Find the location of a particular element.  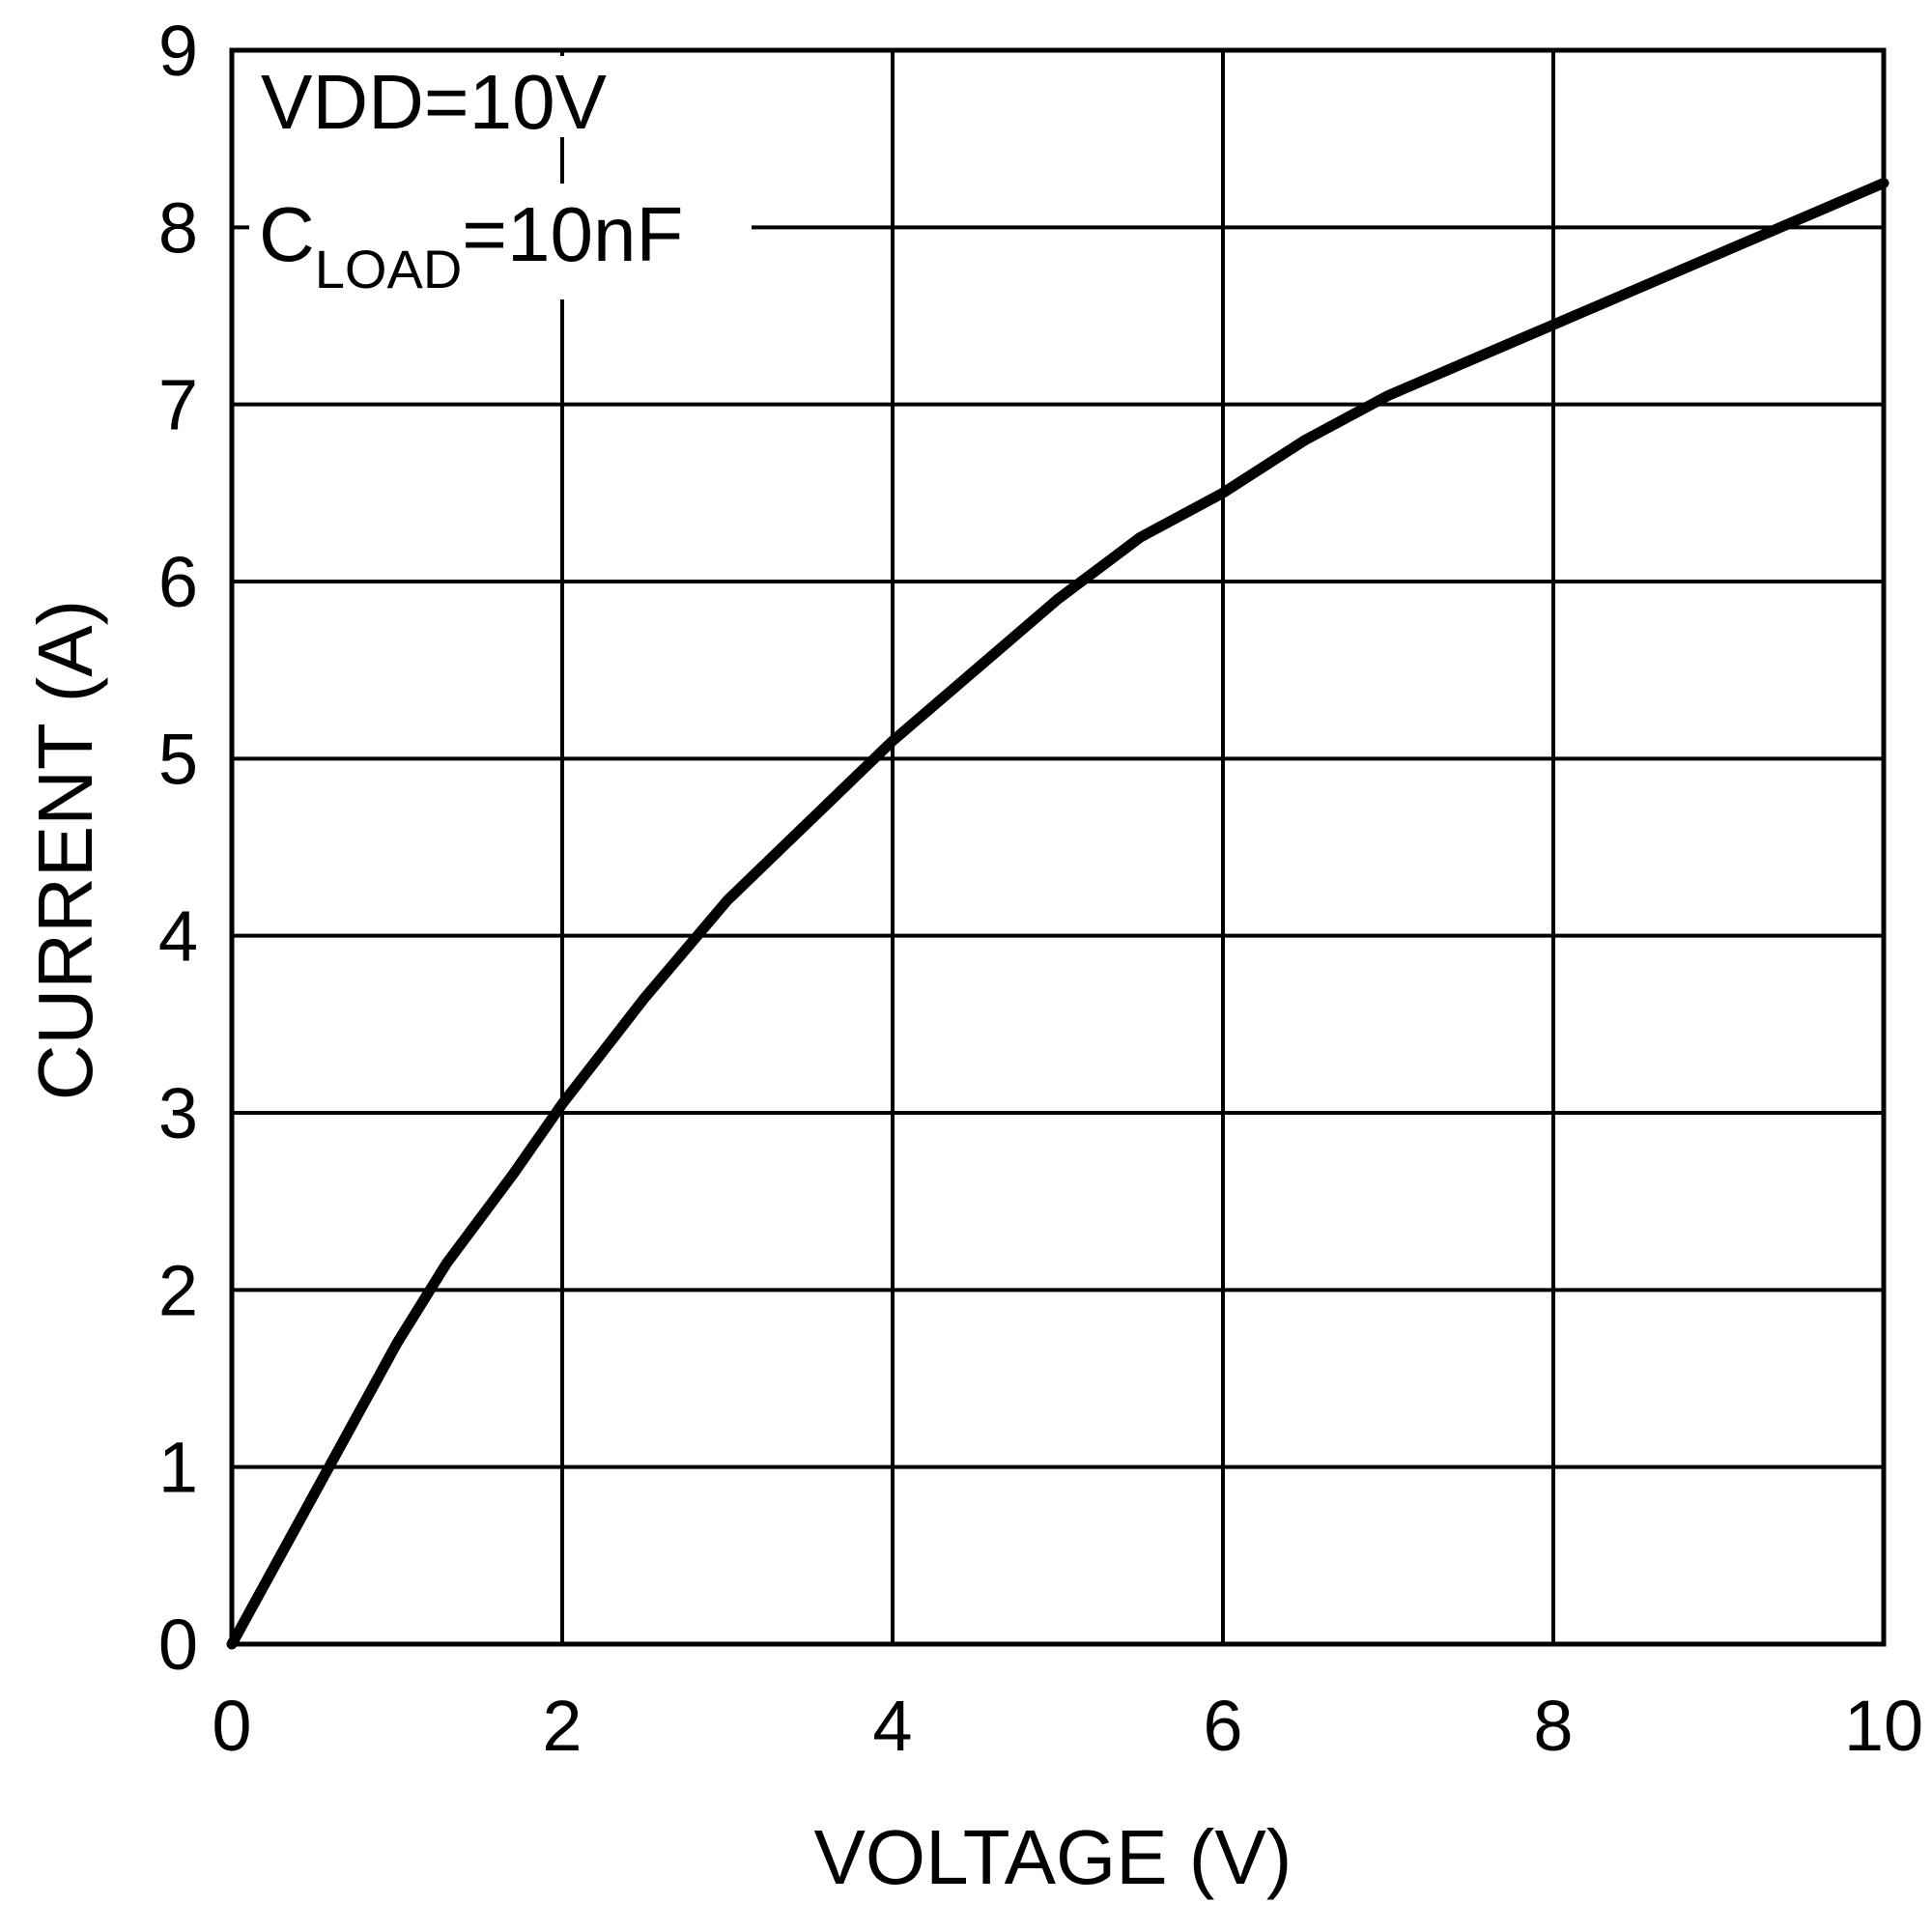

x-tick-label: 8 is located at coordinates (1553, 1726).